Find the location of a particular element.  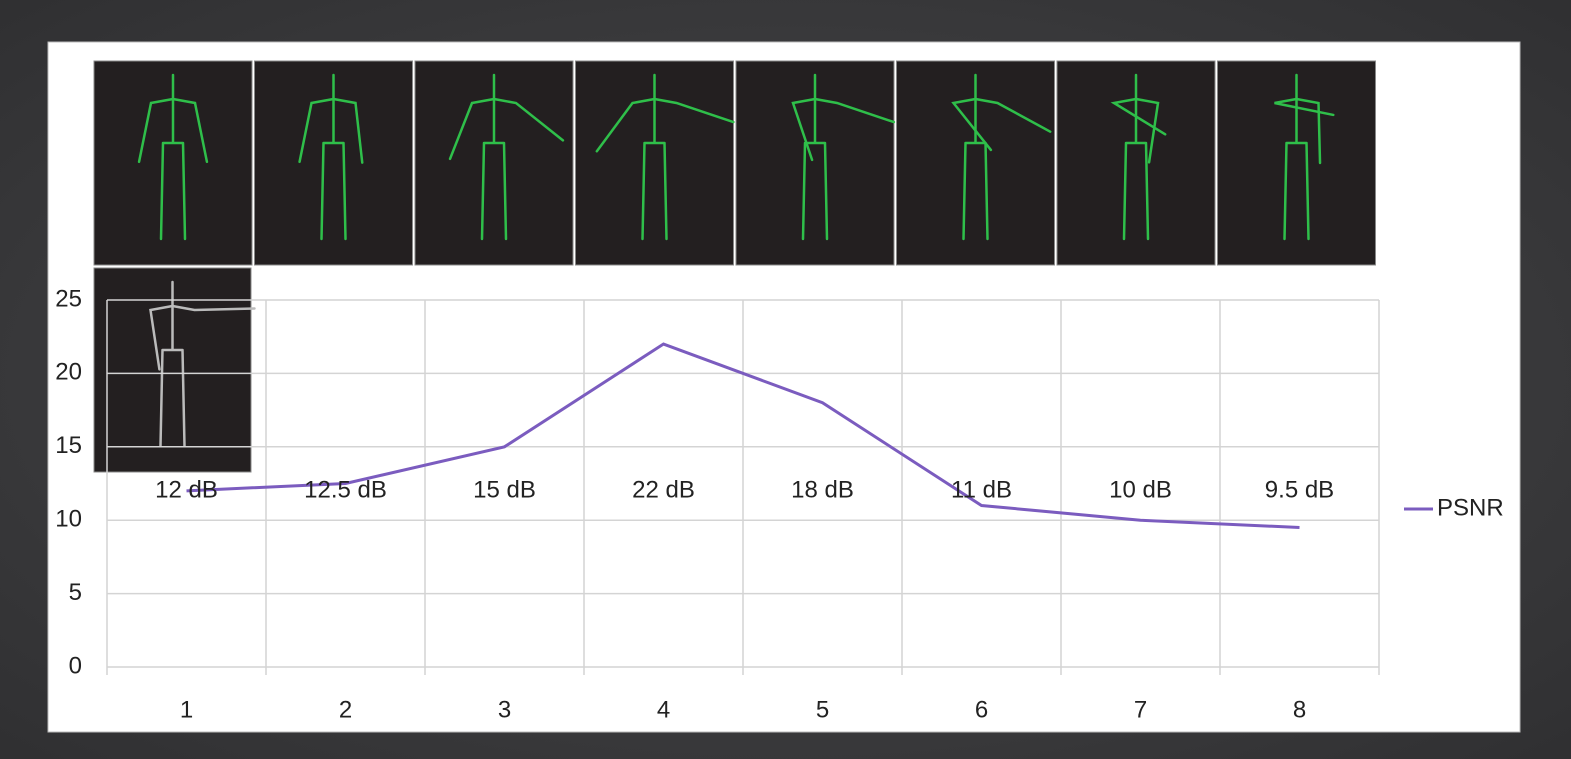

y-tick-label: 20 is located at coordinates (68, 372).